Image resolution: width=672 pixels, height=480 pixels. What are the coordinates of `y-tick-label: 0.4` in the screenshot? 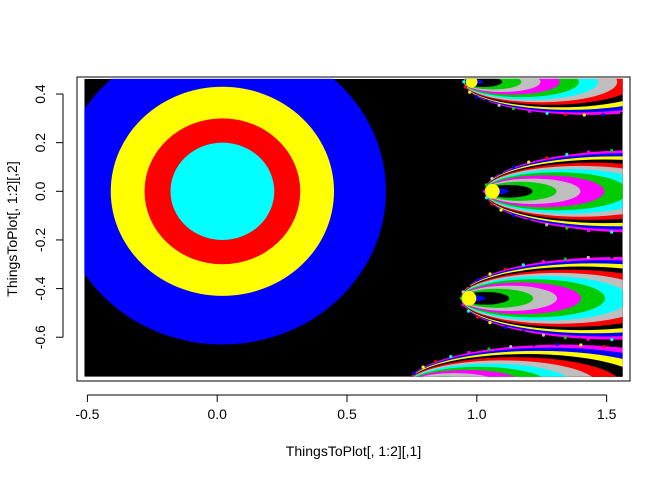 It's located at (40, 94).